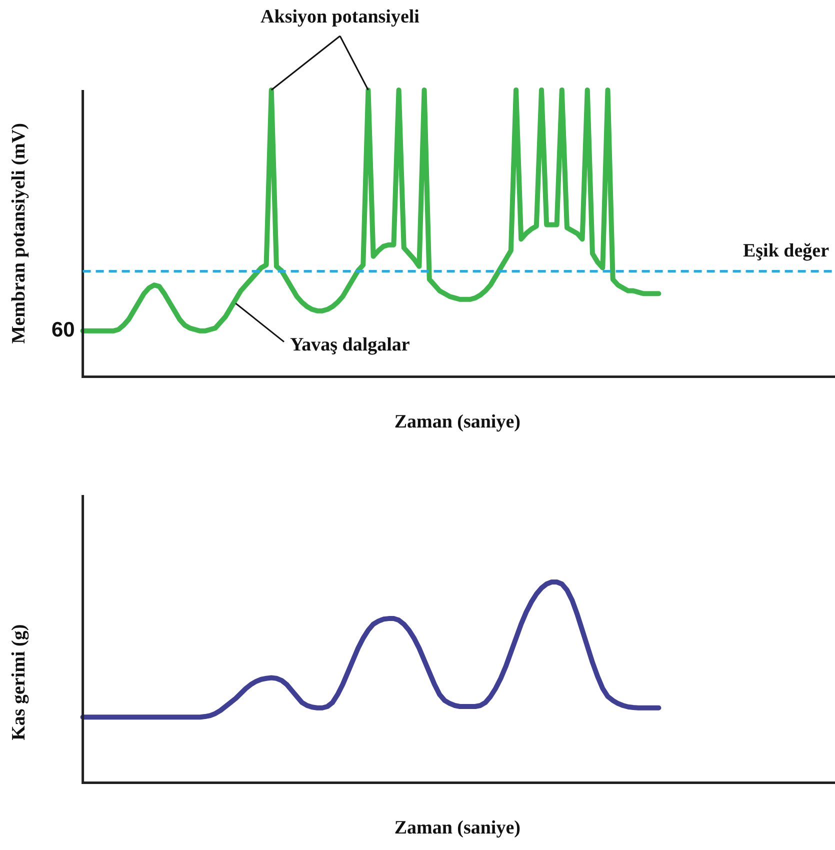 This screenshot has width=835, height=850. I want to click on ref-line-label: Eşik değer, so click(786, 251).